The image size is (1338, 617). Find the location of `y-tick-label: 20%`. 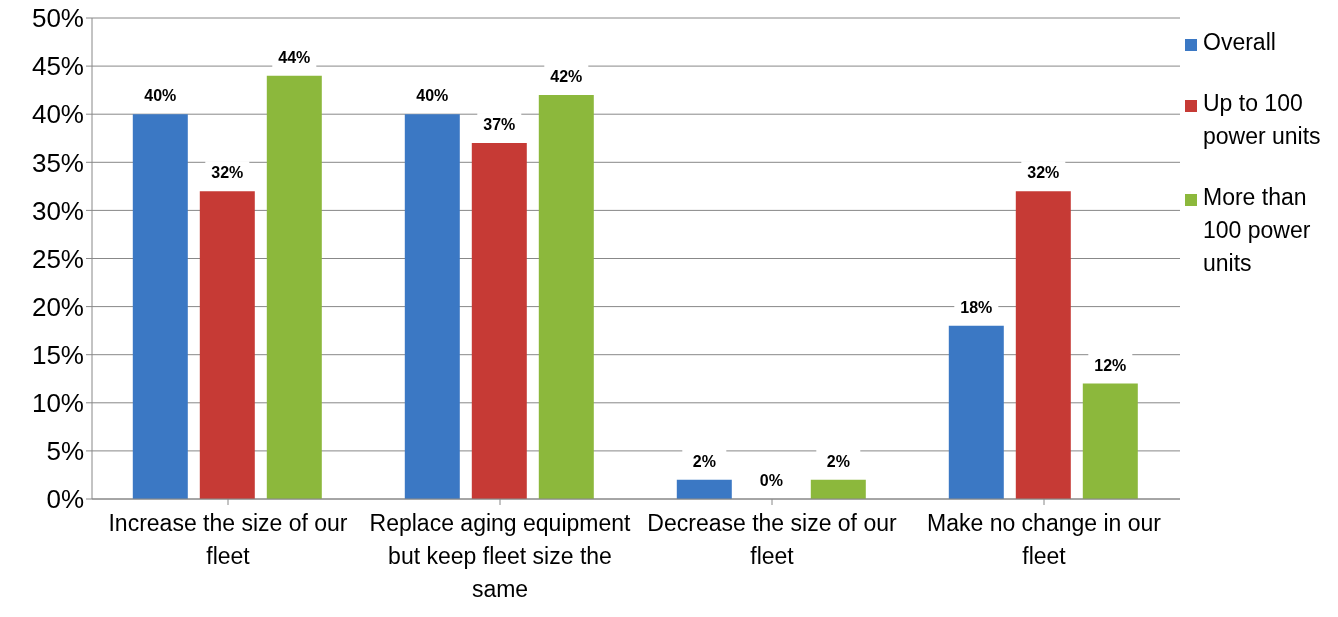

y-tick-label: 20% is located at coordinates (57, 306).